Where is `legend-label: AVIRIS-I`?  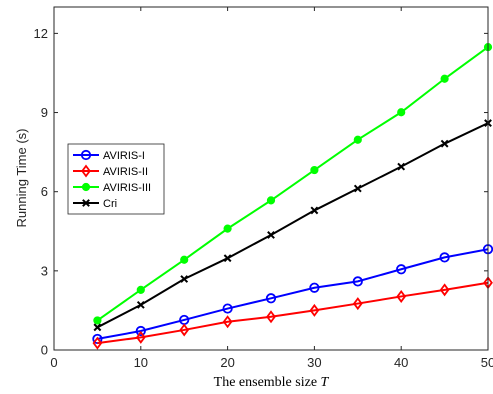
legend-label: AVIRIS-I is located at coordinates (124, 156).